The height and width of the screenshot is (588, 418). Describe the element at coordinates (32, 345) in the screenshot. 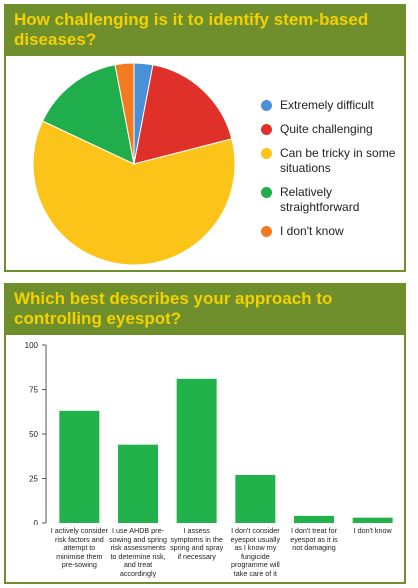

I see `y-tick-label: 100` at that location.